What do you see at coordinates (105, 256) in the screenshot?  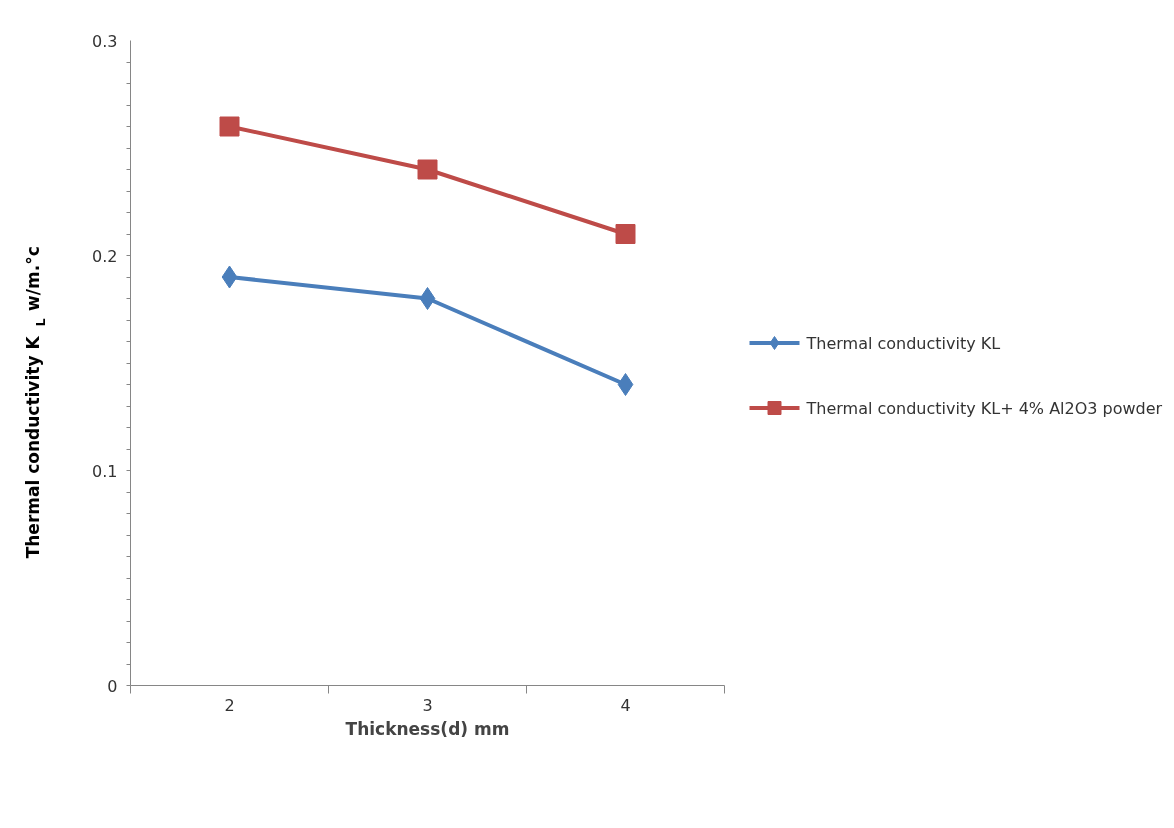 I see `y-tick-label: 0.2` at bounding box center [105, 256].